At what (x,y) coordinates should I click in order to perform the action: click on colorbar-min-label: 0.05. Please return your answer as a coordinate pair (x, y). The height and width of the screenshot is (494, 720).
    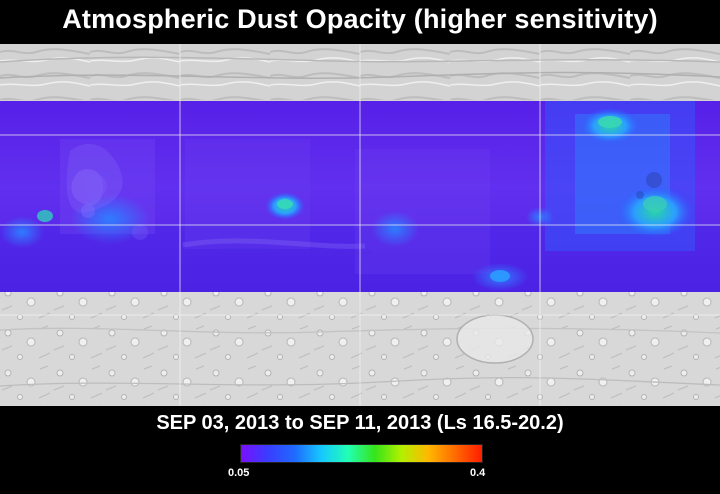
    Looking at the image, I should click on (239, 473).